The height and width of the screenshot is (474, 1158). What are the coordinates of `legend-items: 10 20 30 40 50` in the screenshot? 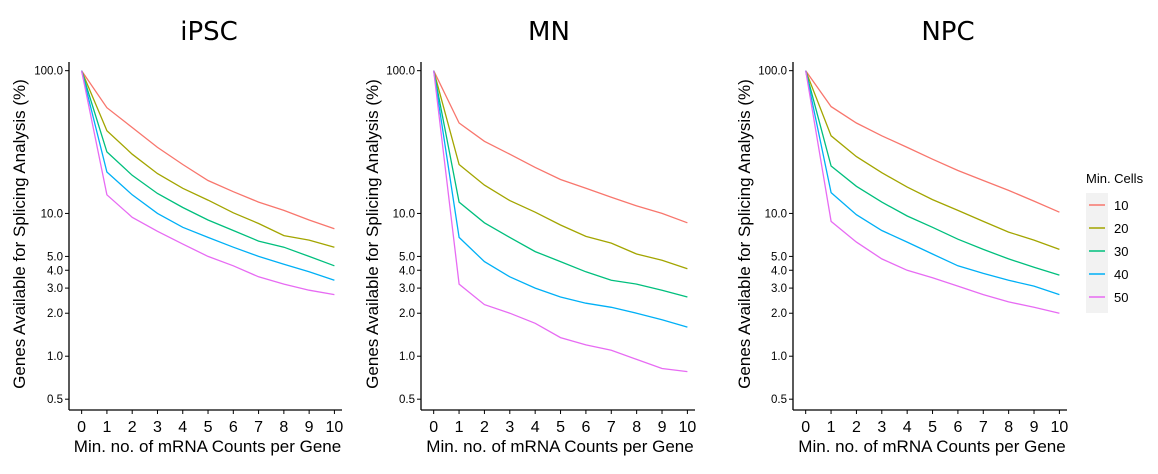 It's located at (1107, 253).